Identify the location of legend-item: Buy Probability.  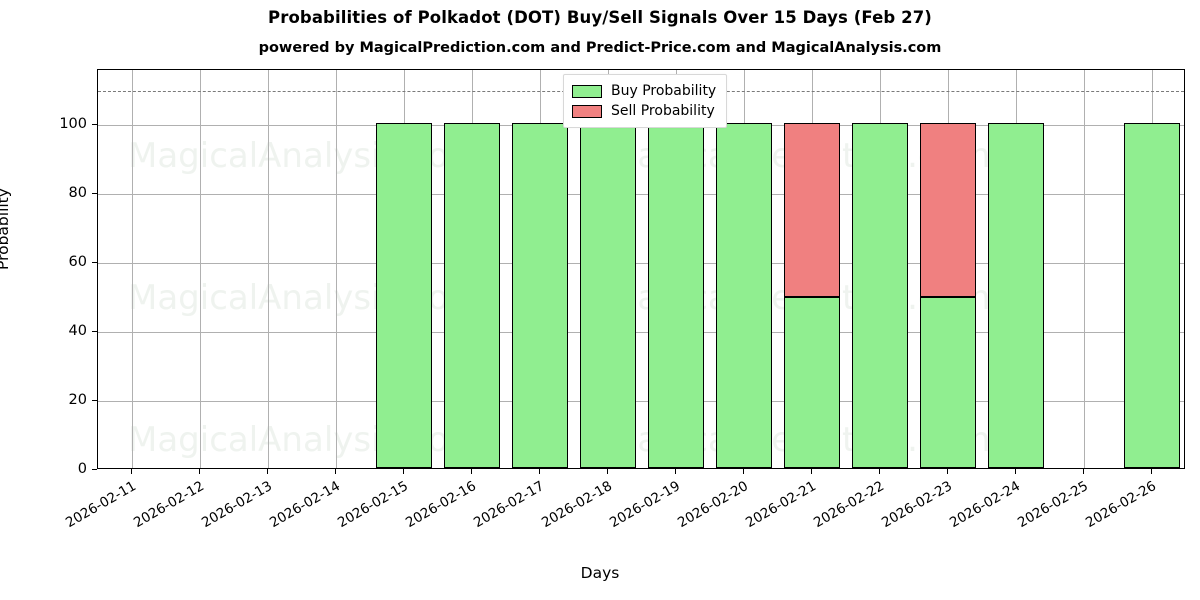
(644, 91).